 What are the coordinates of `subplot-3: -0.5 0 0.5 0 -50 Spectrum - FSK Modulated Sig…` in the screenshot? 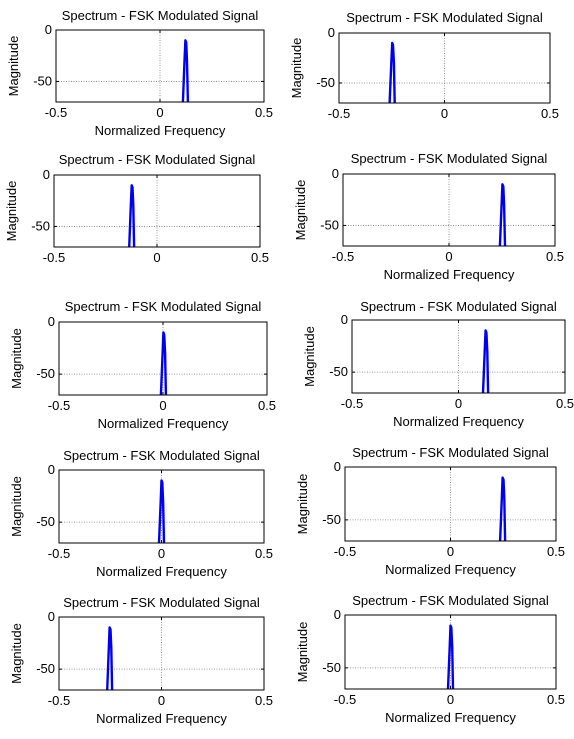 It's located at (136, 208).